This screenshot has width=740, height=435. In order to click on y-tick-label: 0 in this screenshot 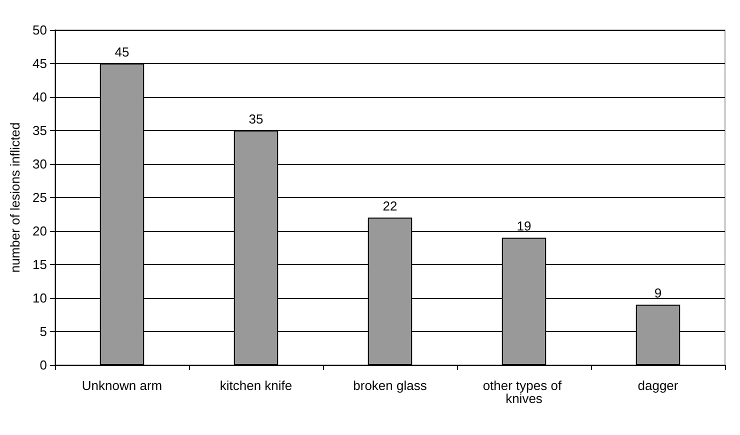, I will do `click(43, 365)`.